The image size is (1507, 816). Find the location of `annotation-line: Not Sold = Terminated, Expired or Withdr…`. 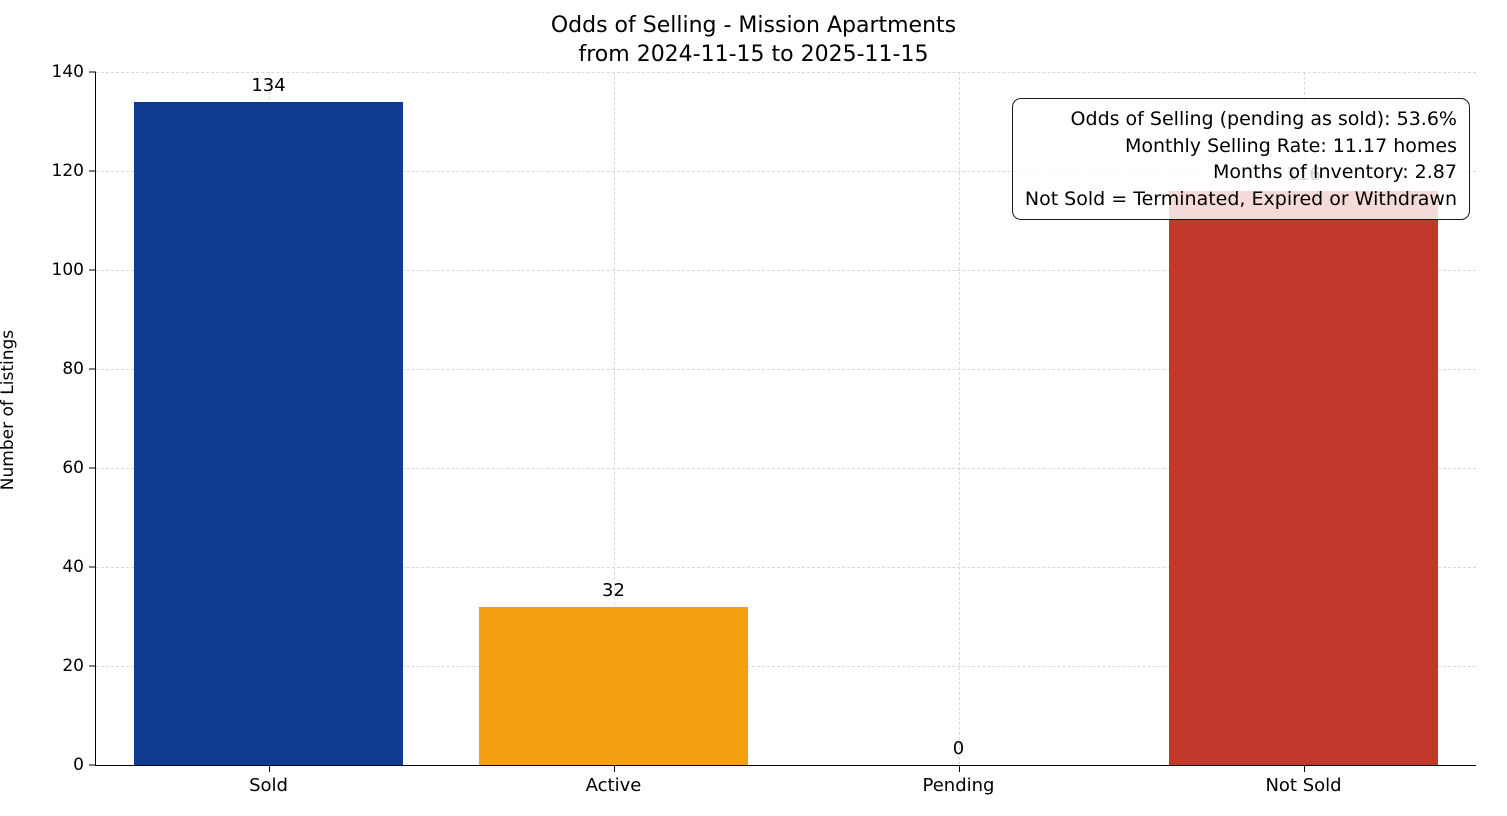

annotation-line: Not Sold = Terminated, Expired or Withdr… is located at coordinates (1240, 198).